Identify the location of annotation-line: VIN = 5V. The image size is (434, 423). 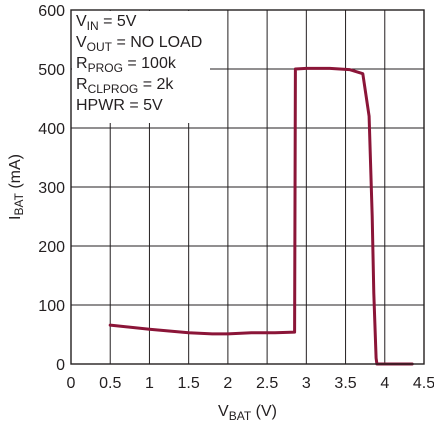
(106, 23).